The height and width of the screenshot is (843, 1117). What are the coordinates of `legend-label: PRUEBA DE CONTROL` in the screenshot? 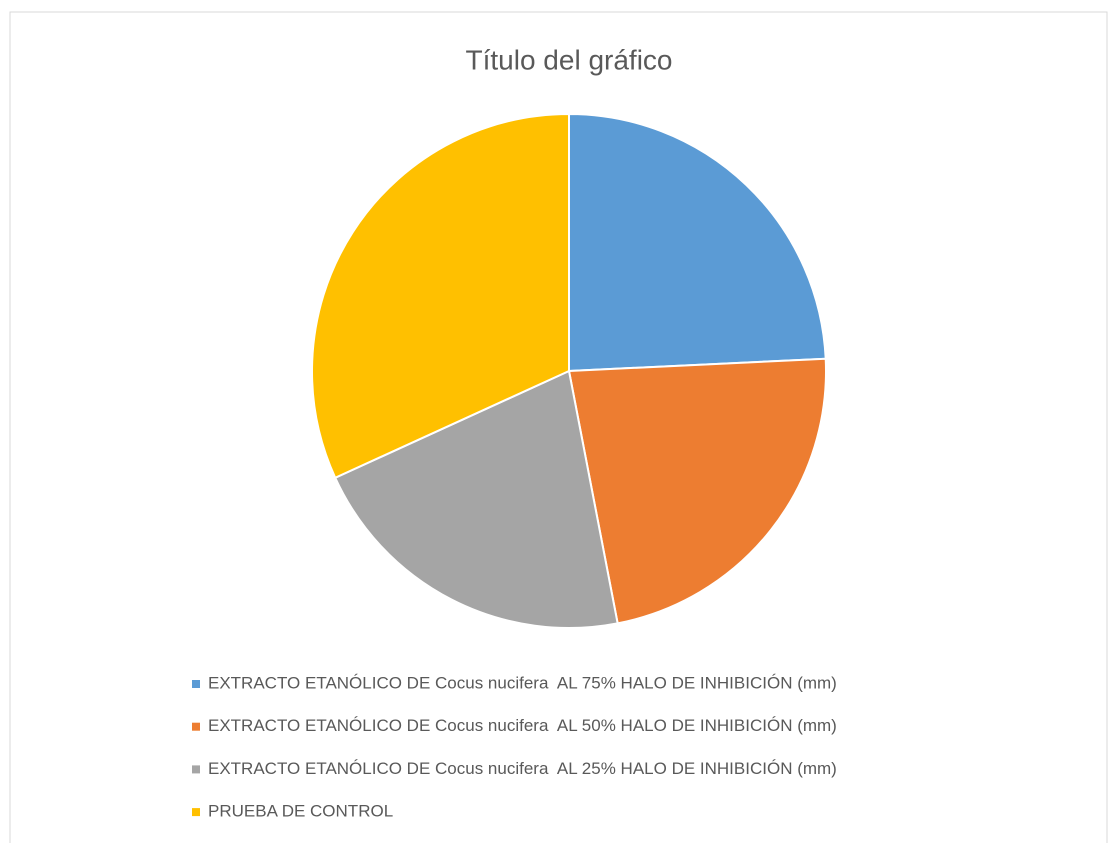 It's located at (300, 811).